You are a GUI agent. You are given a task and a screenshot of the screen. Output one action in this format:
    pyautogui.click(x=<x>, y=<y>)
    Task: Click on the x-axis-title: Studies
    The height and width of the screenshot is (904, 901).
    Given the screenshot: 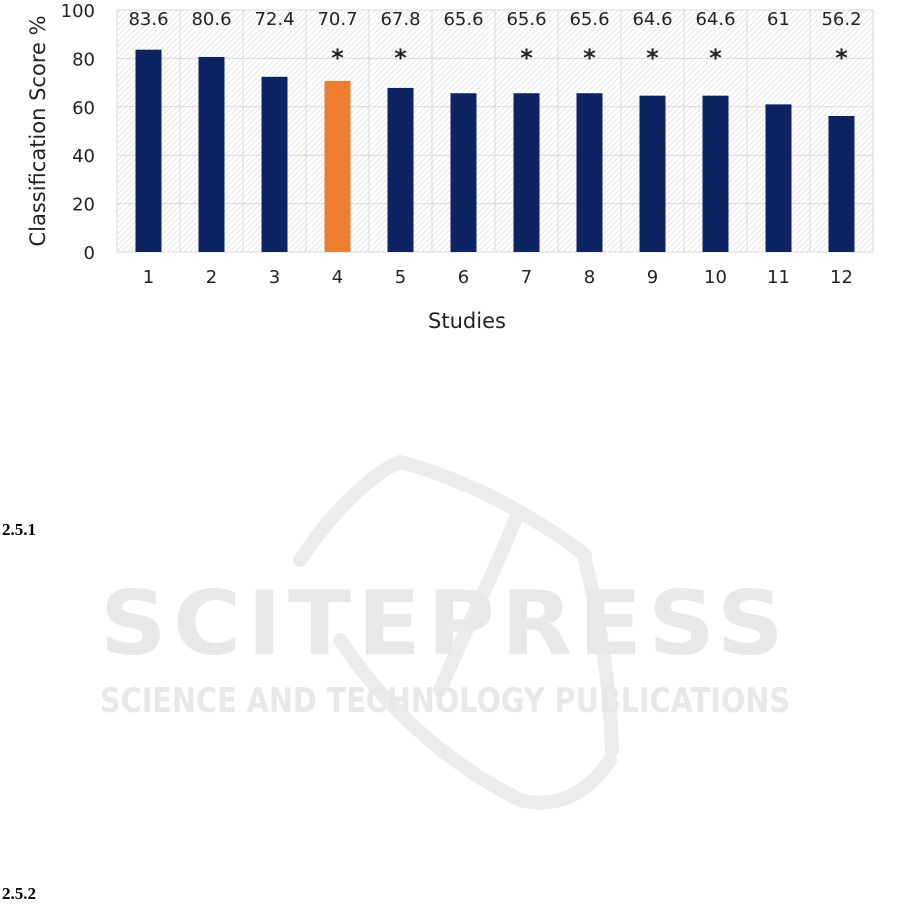 What is the action you would take?
    pyautogui.click(x=467, y=321)
    